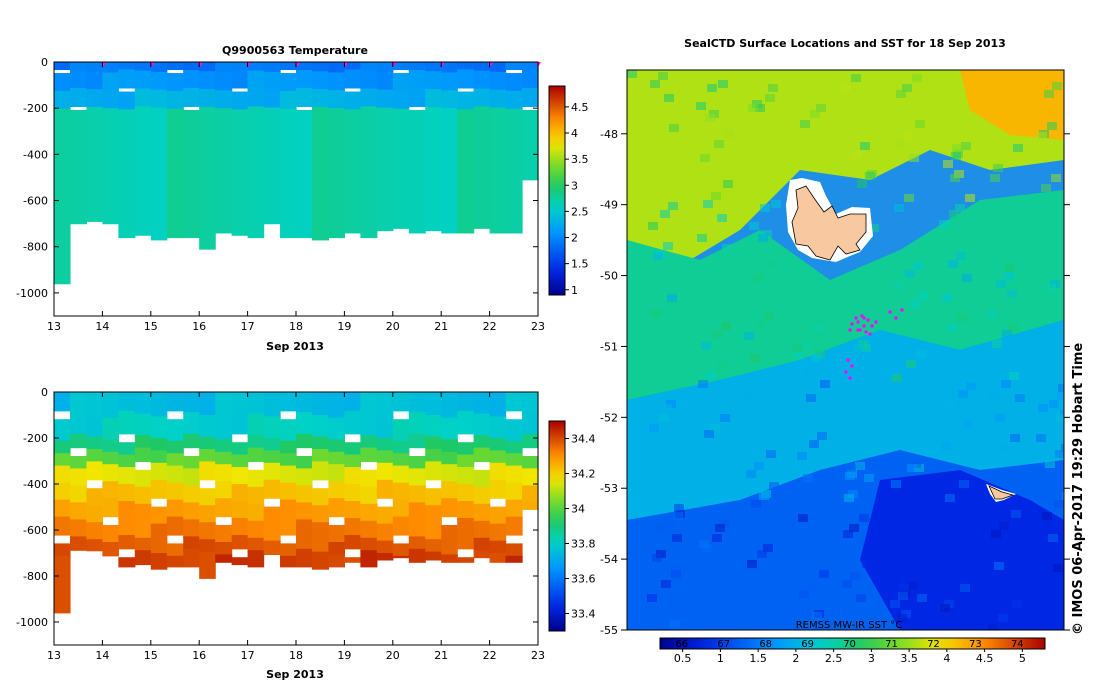  I want to click on colorbar-tick-label: 4, so click(574, 133).